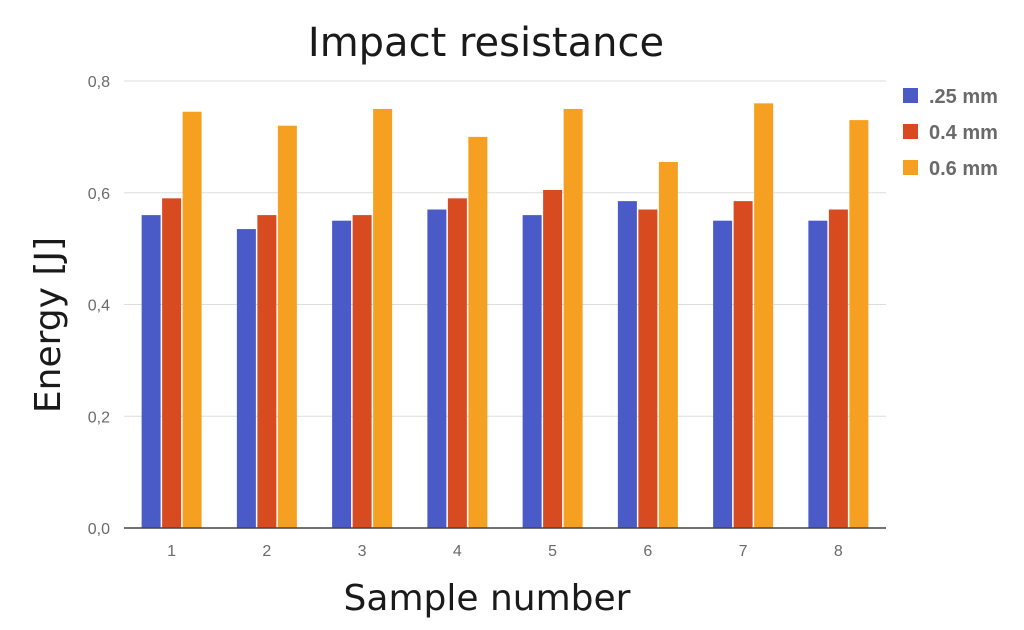 The image size is (1024, 630). I want to click on y-axis-ticks: 0,0 0,2 0,4 0,6 0,8, so click(99, 306).